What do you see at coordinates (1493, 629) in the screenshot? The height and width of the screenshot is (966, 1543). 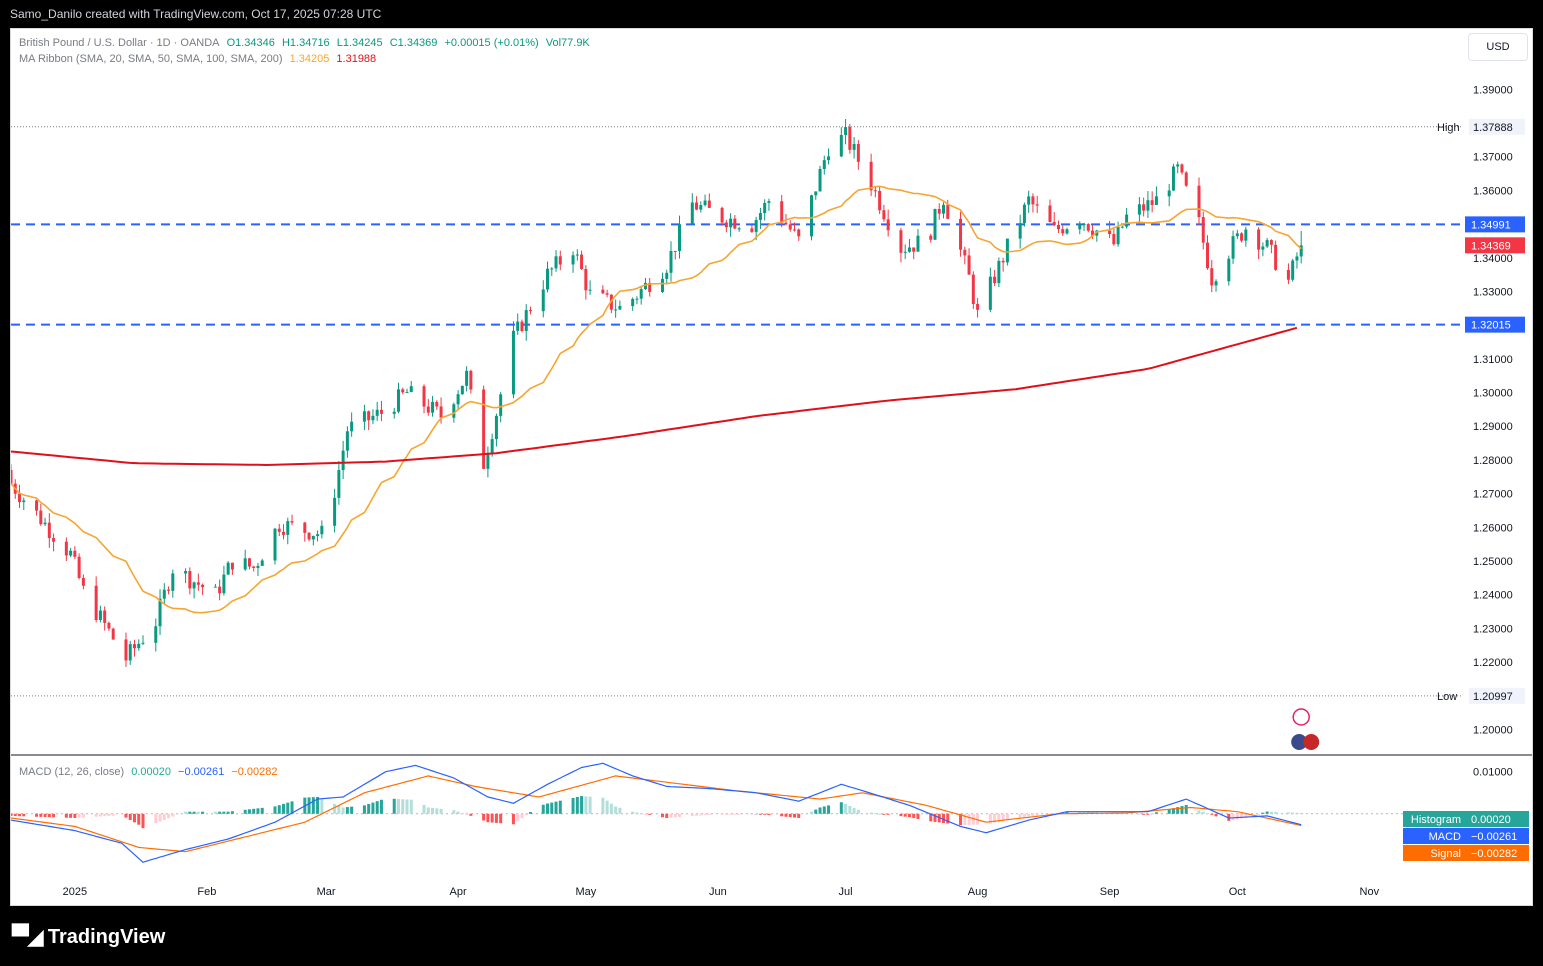 I see `y-tick-label: 1.23000` at bounding box center [1493, 629].